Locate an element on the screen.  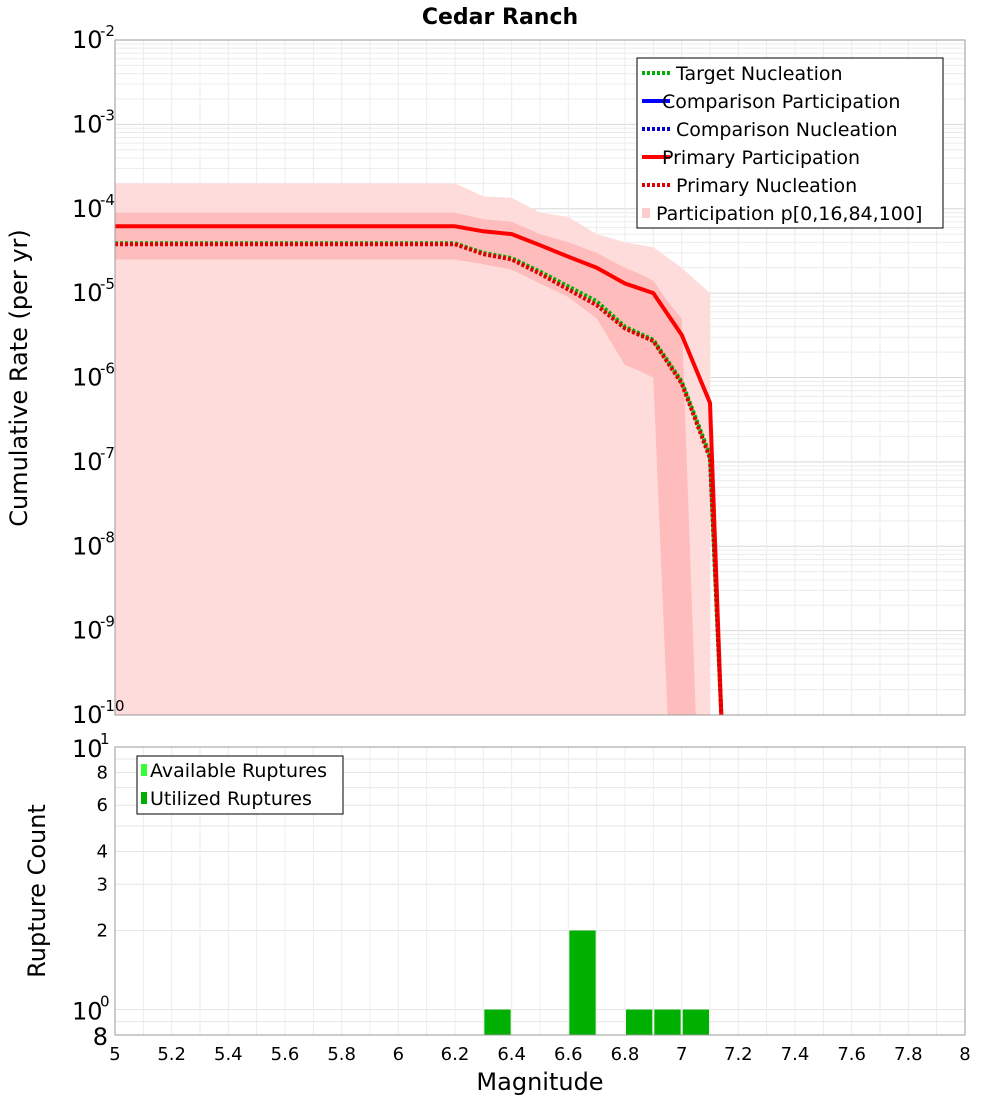
x-tick-label: 7.4 is located at coordinates (795, 1054).